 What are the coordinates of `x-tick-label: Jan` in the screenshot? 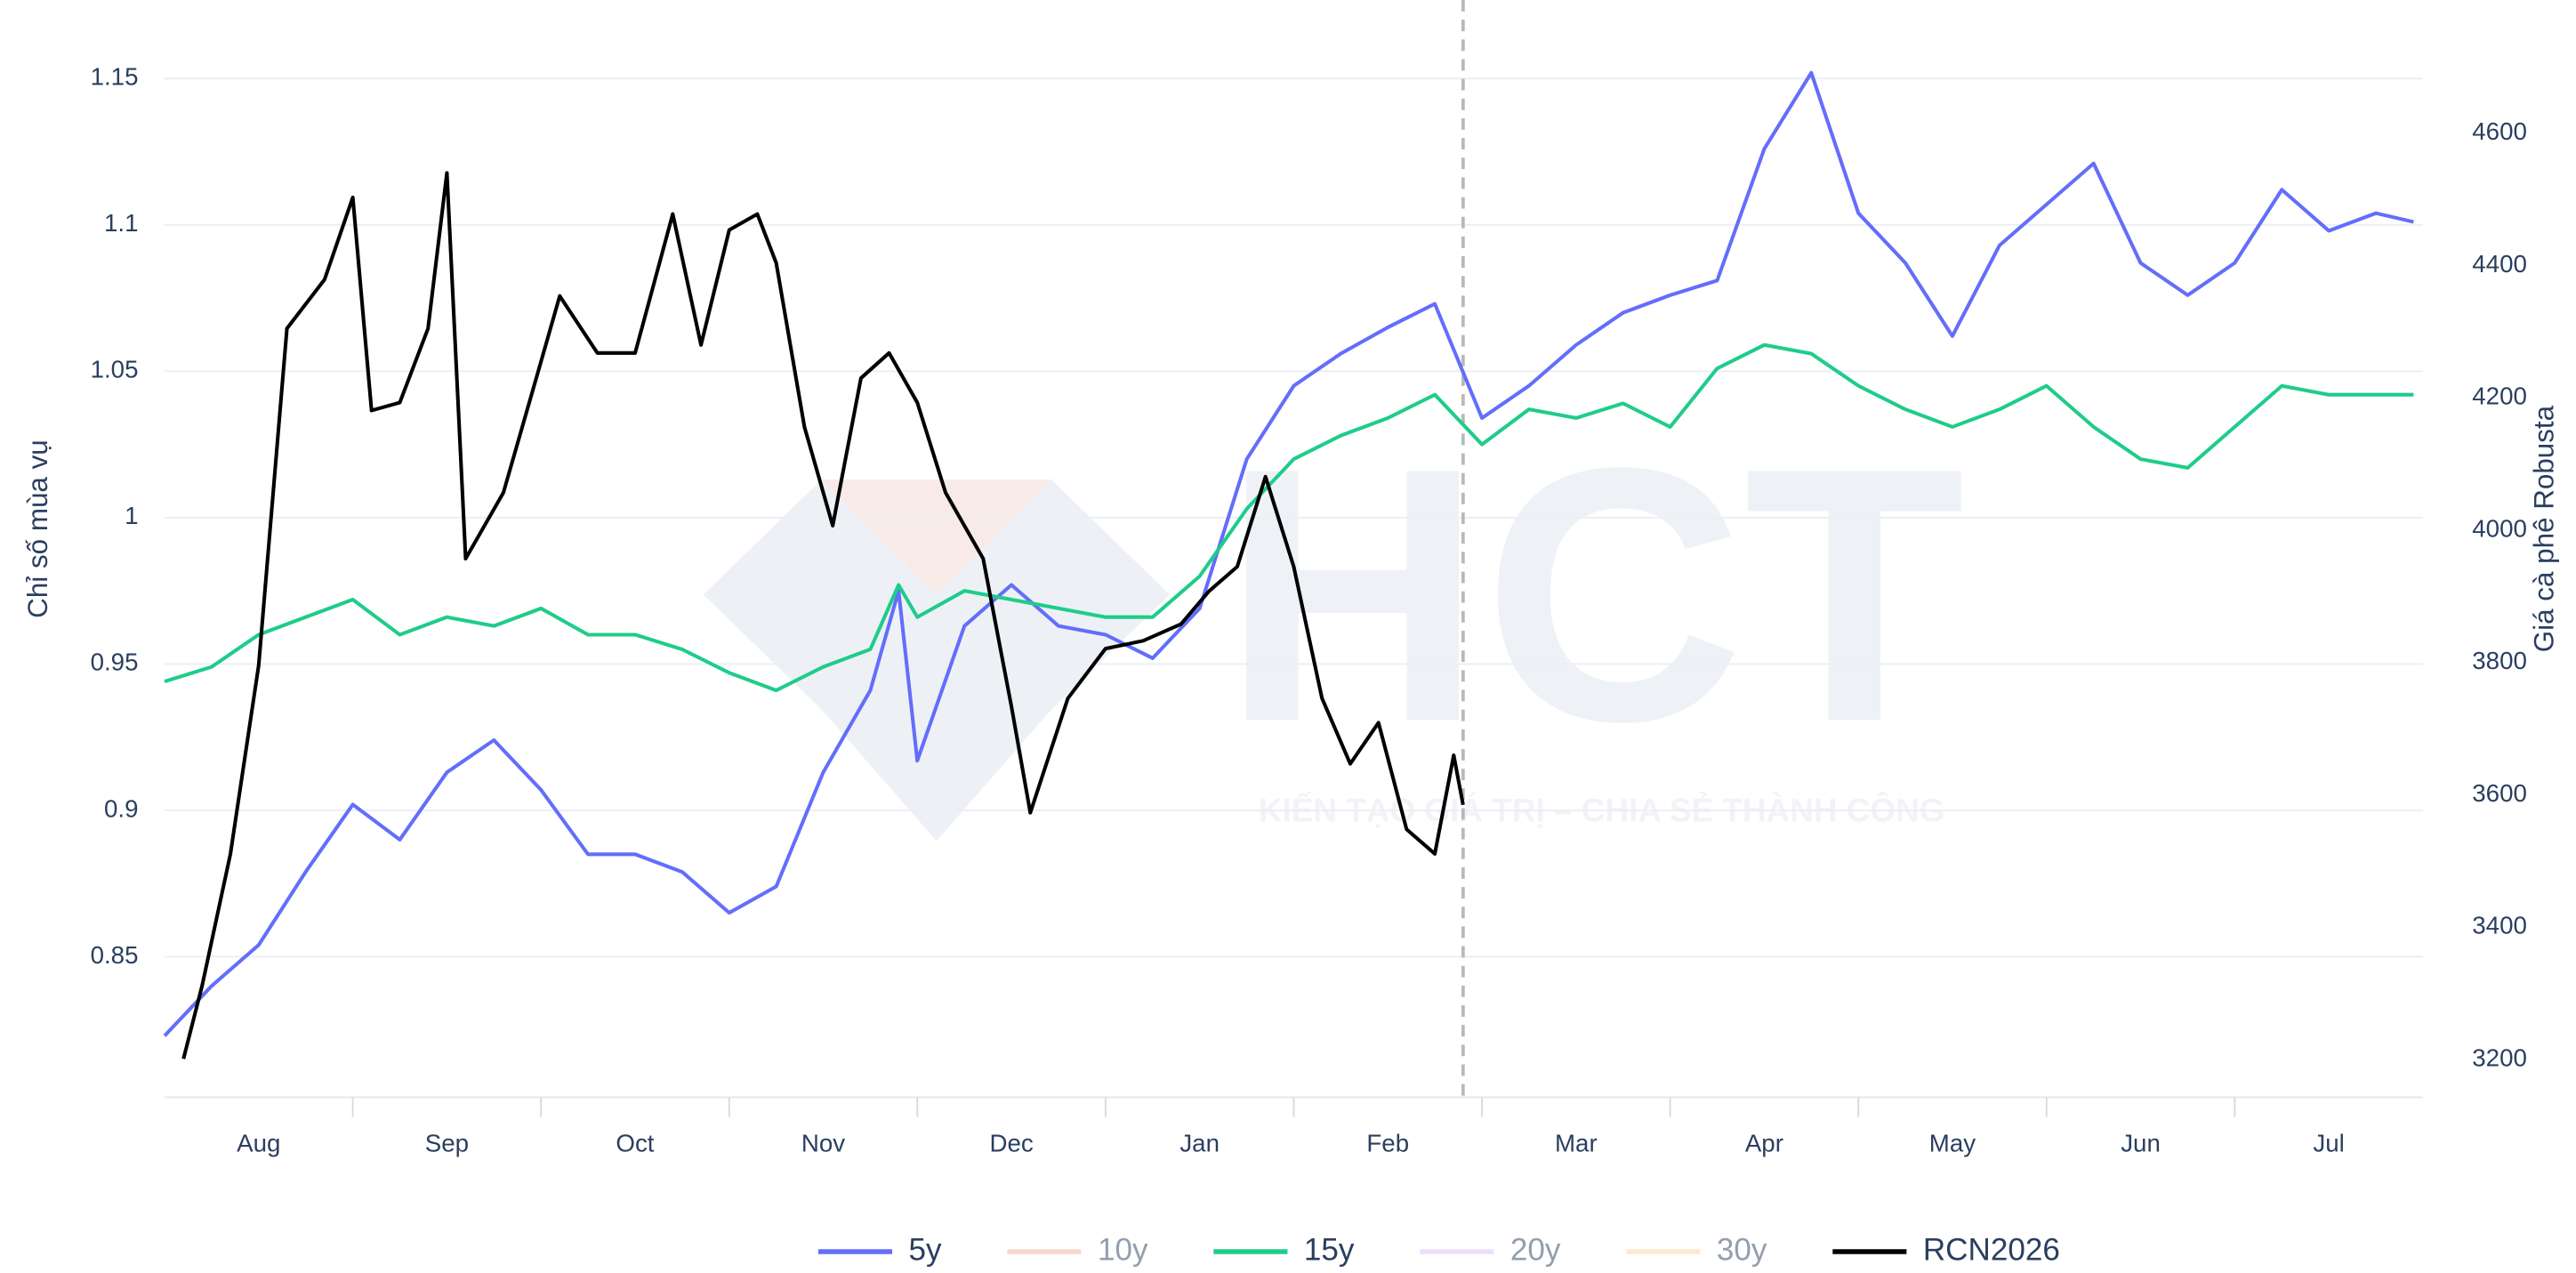 It's located at (1199, 1143).